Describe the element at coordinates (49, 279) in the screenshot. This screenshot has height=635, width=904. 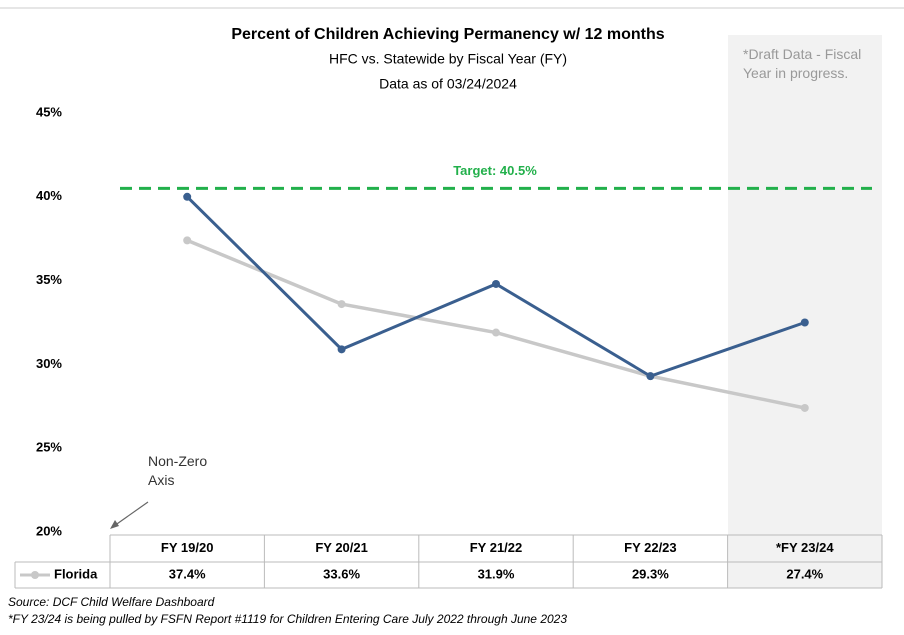
I see `y-tick-label: 35%` at that location.